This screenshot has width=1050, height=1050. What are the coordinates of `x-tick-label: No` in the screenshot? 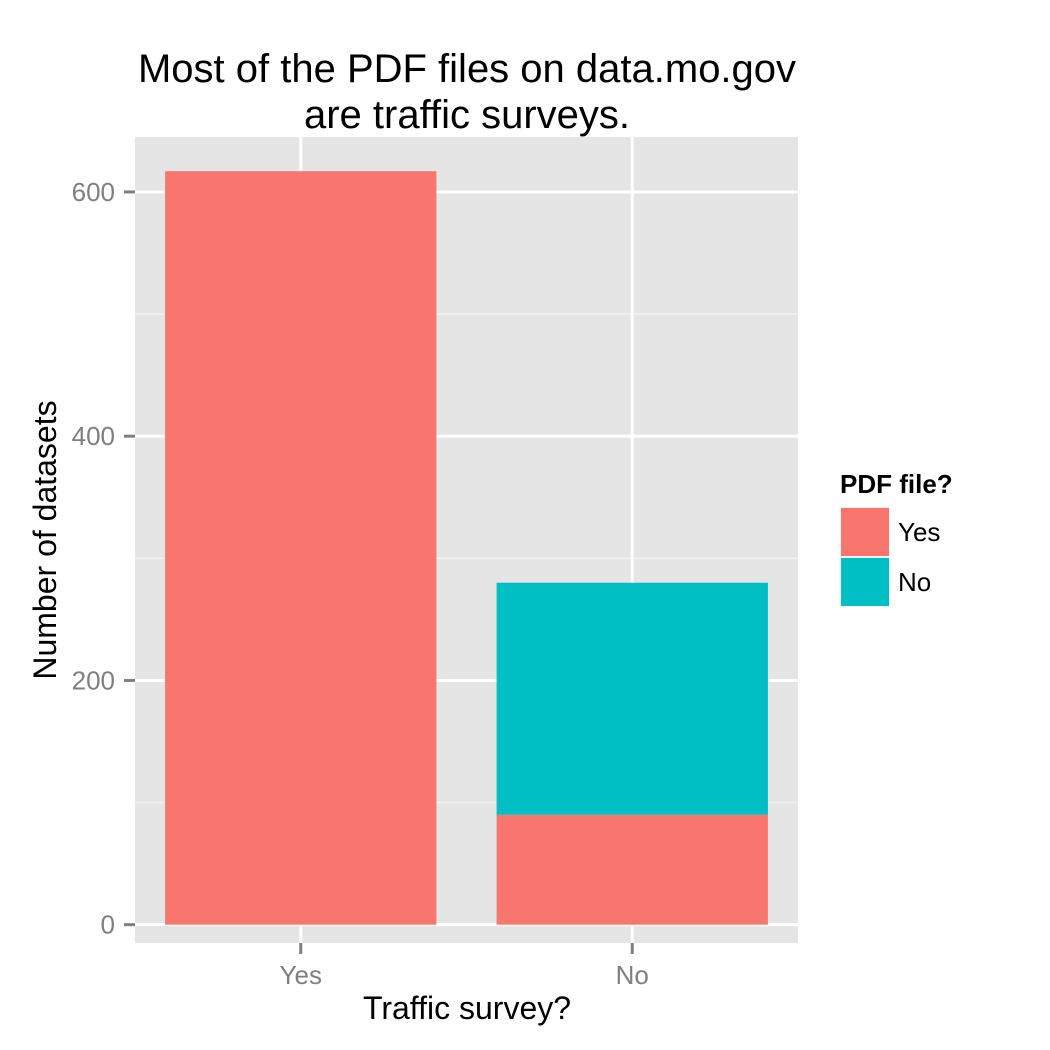 It's located at (632, 975).